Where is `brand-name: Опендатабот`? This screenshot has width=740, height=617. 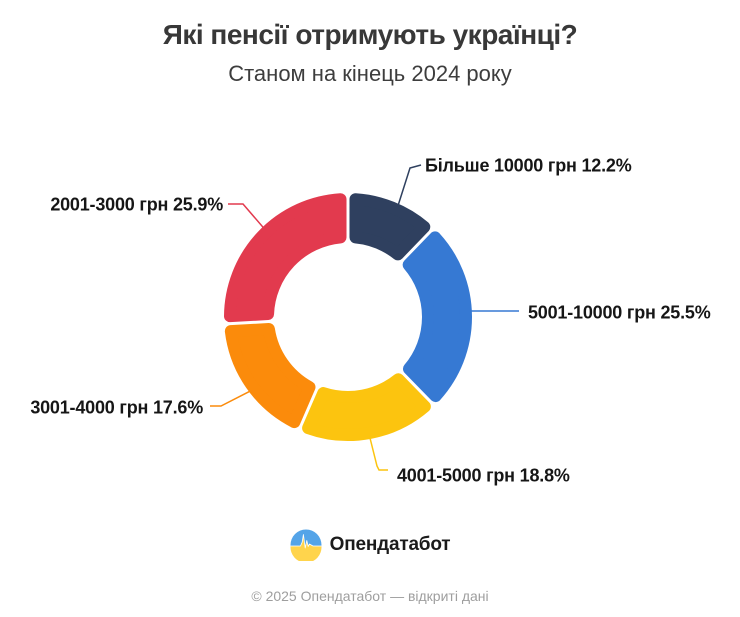
brand-name: Опендатабот is located at coordinates (390, 544).